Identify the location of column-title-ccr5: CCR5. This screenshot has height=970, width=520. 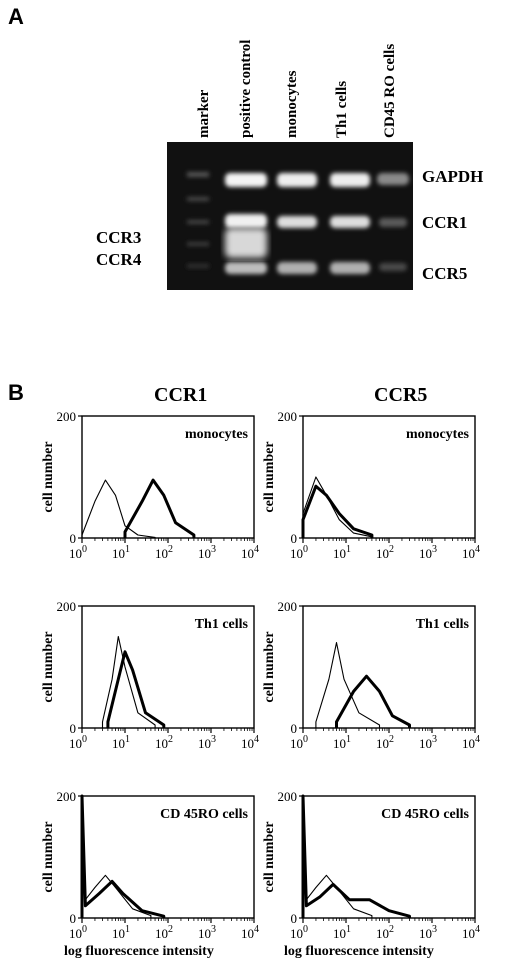
(401, 395).